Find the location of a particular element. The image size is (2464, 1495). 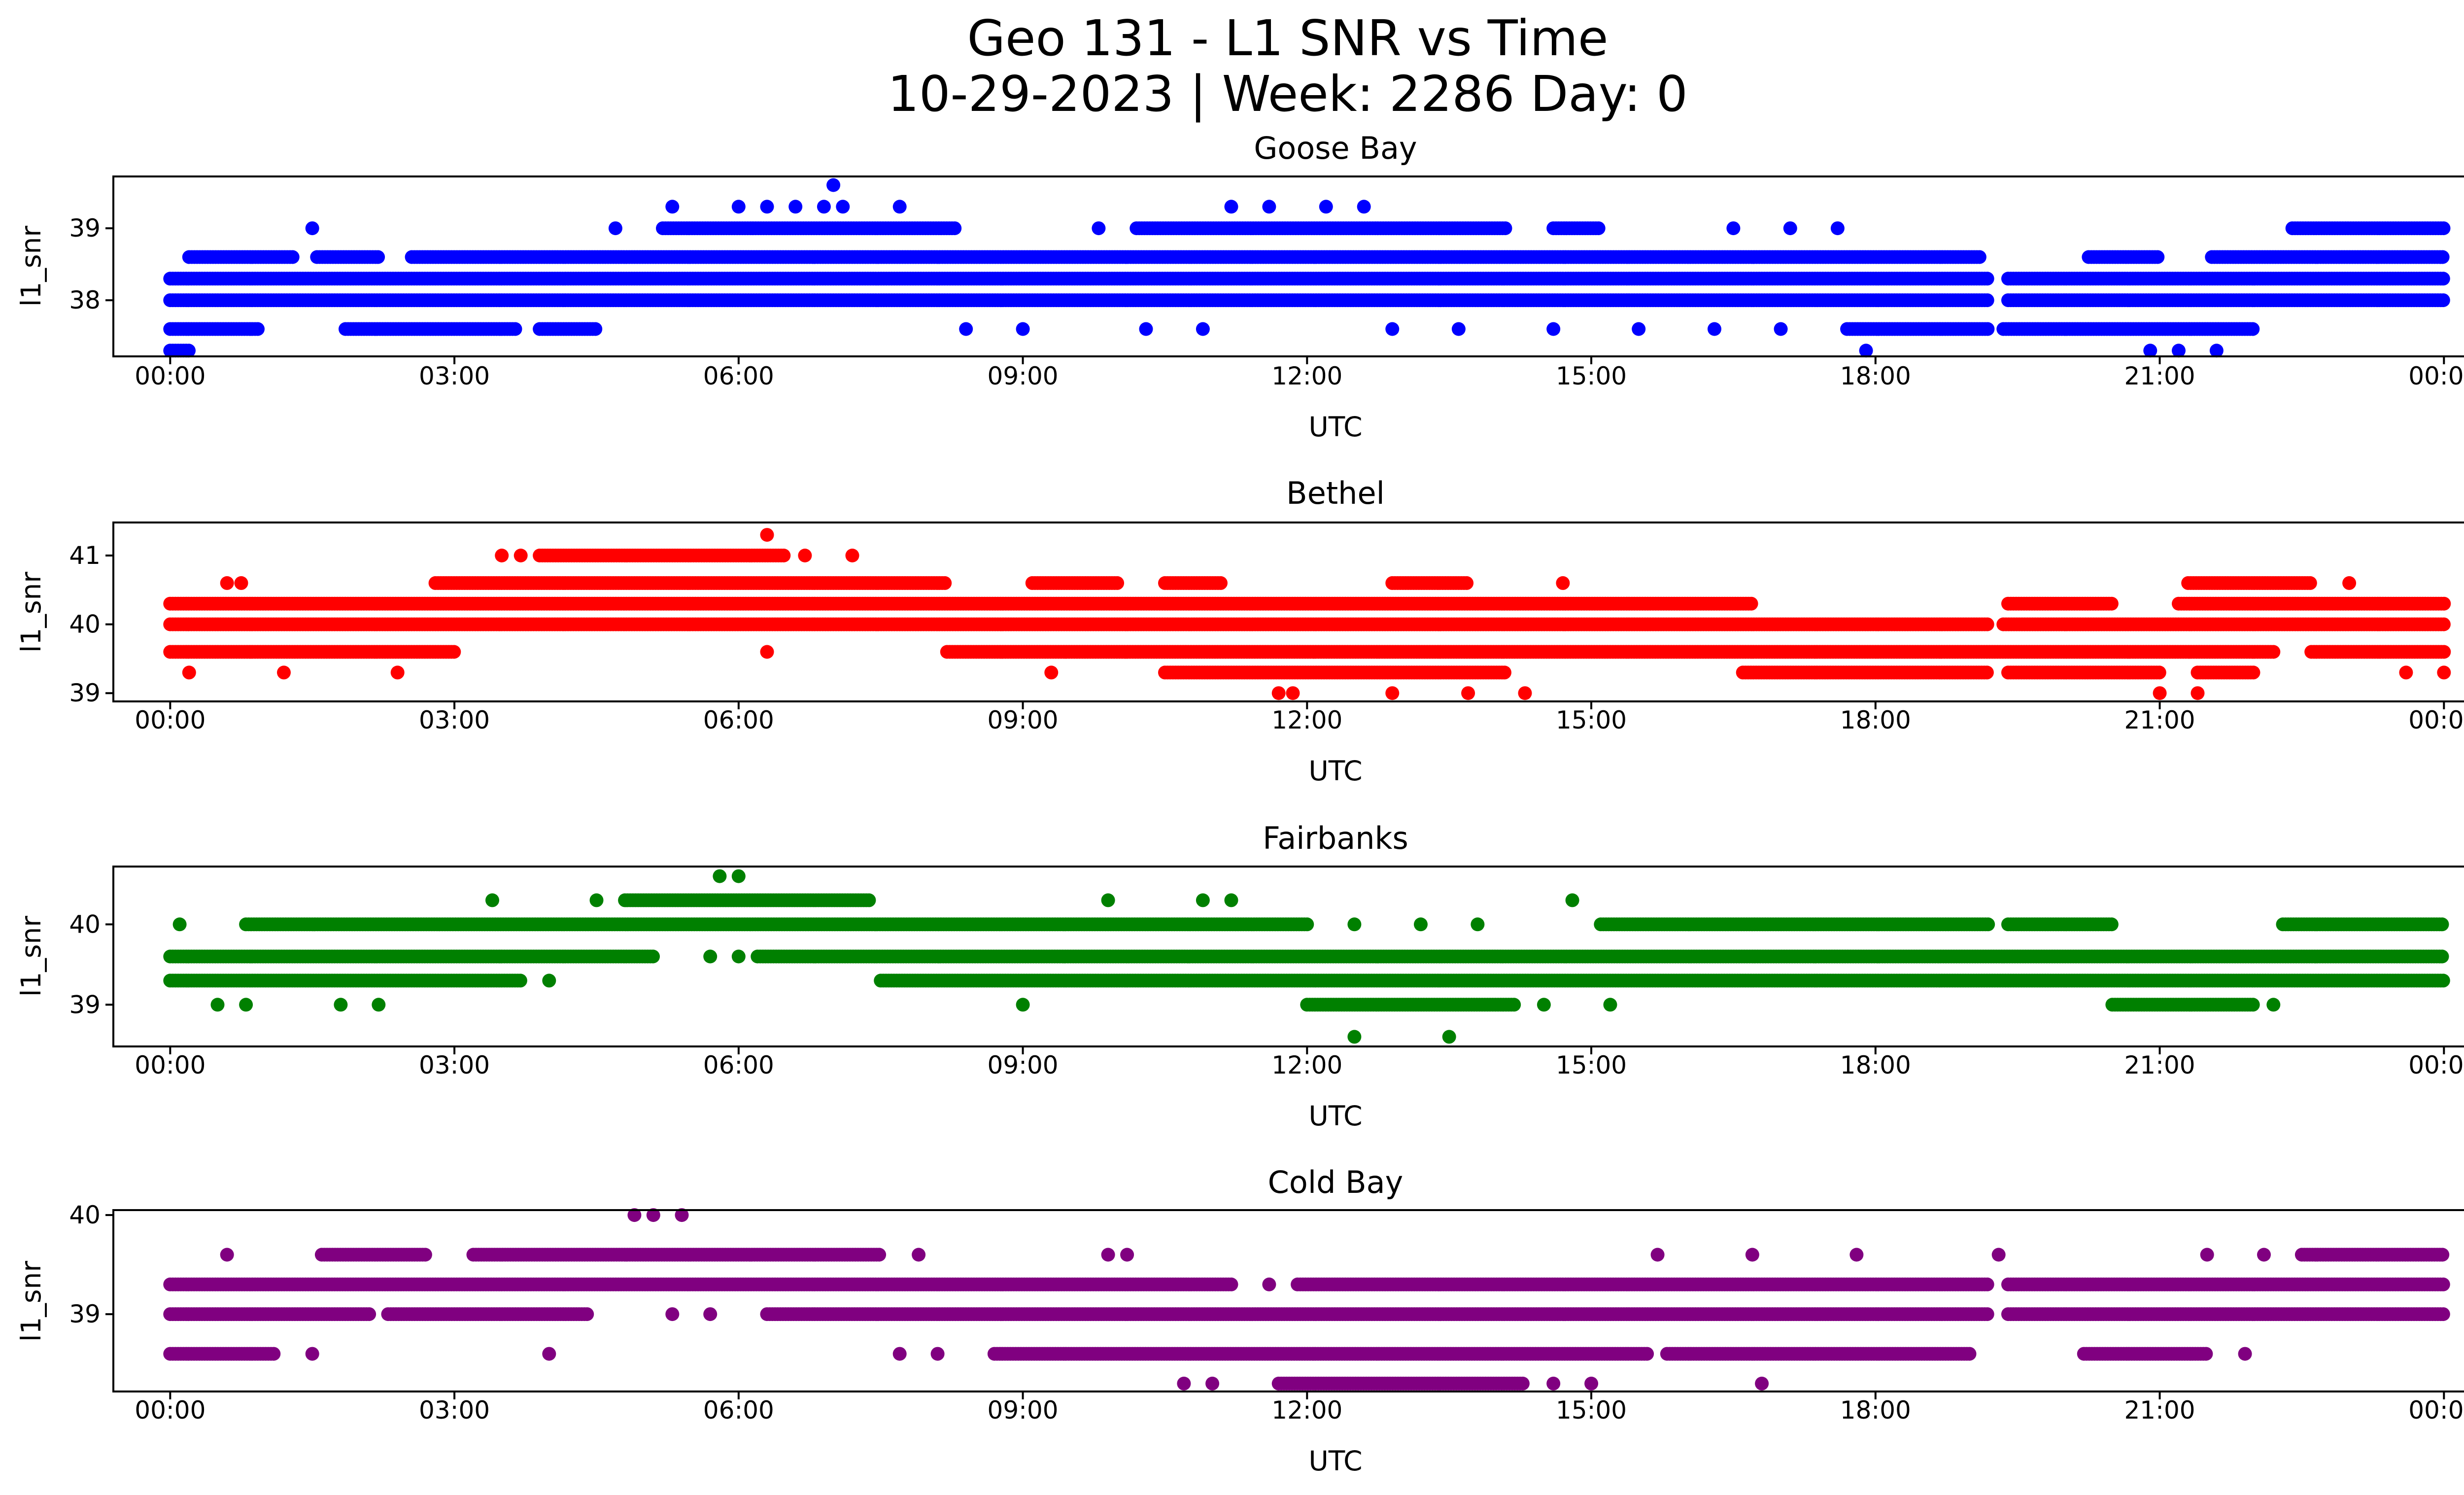

x-tick-label: 15:00 is located at coordinates (1591, 376).